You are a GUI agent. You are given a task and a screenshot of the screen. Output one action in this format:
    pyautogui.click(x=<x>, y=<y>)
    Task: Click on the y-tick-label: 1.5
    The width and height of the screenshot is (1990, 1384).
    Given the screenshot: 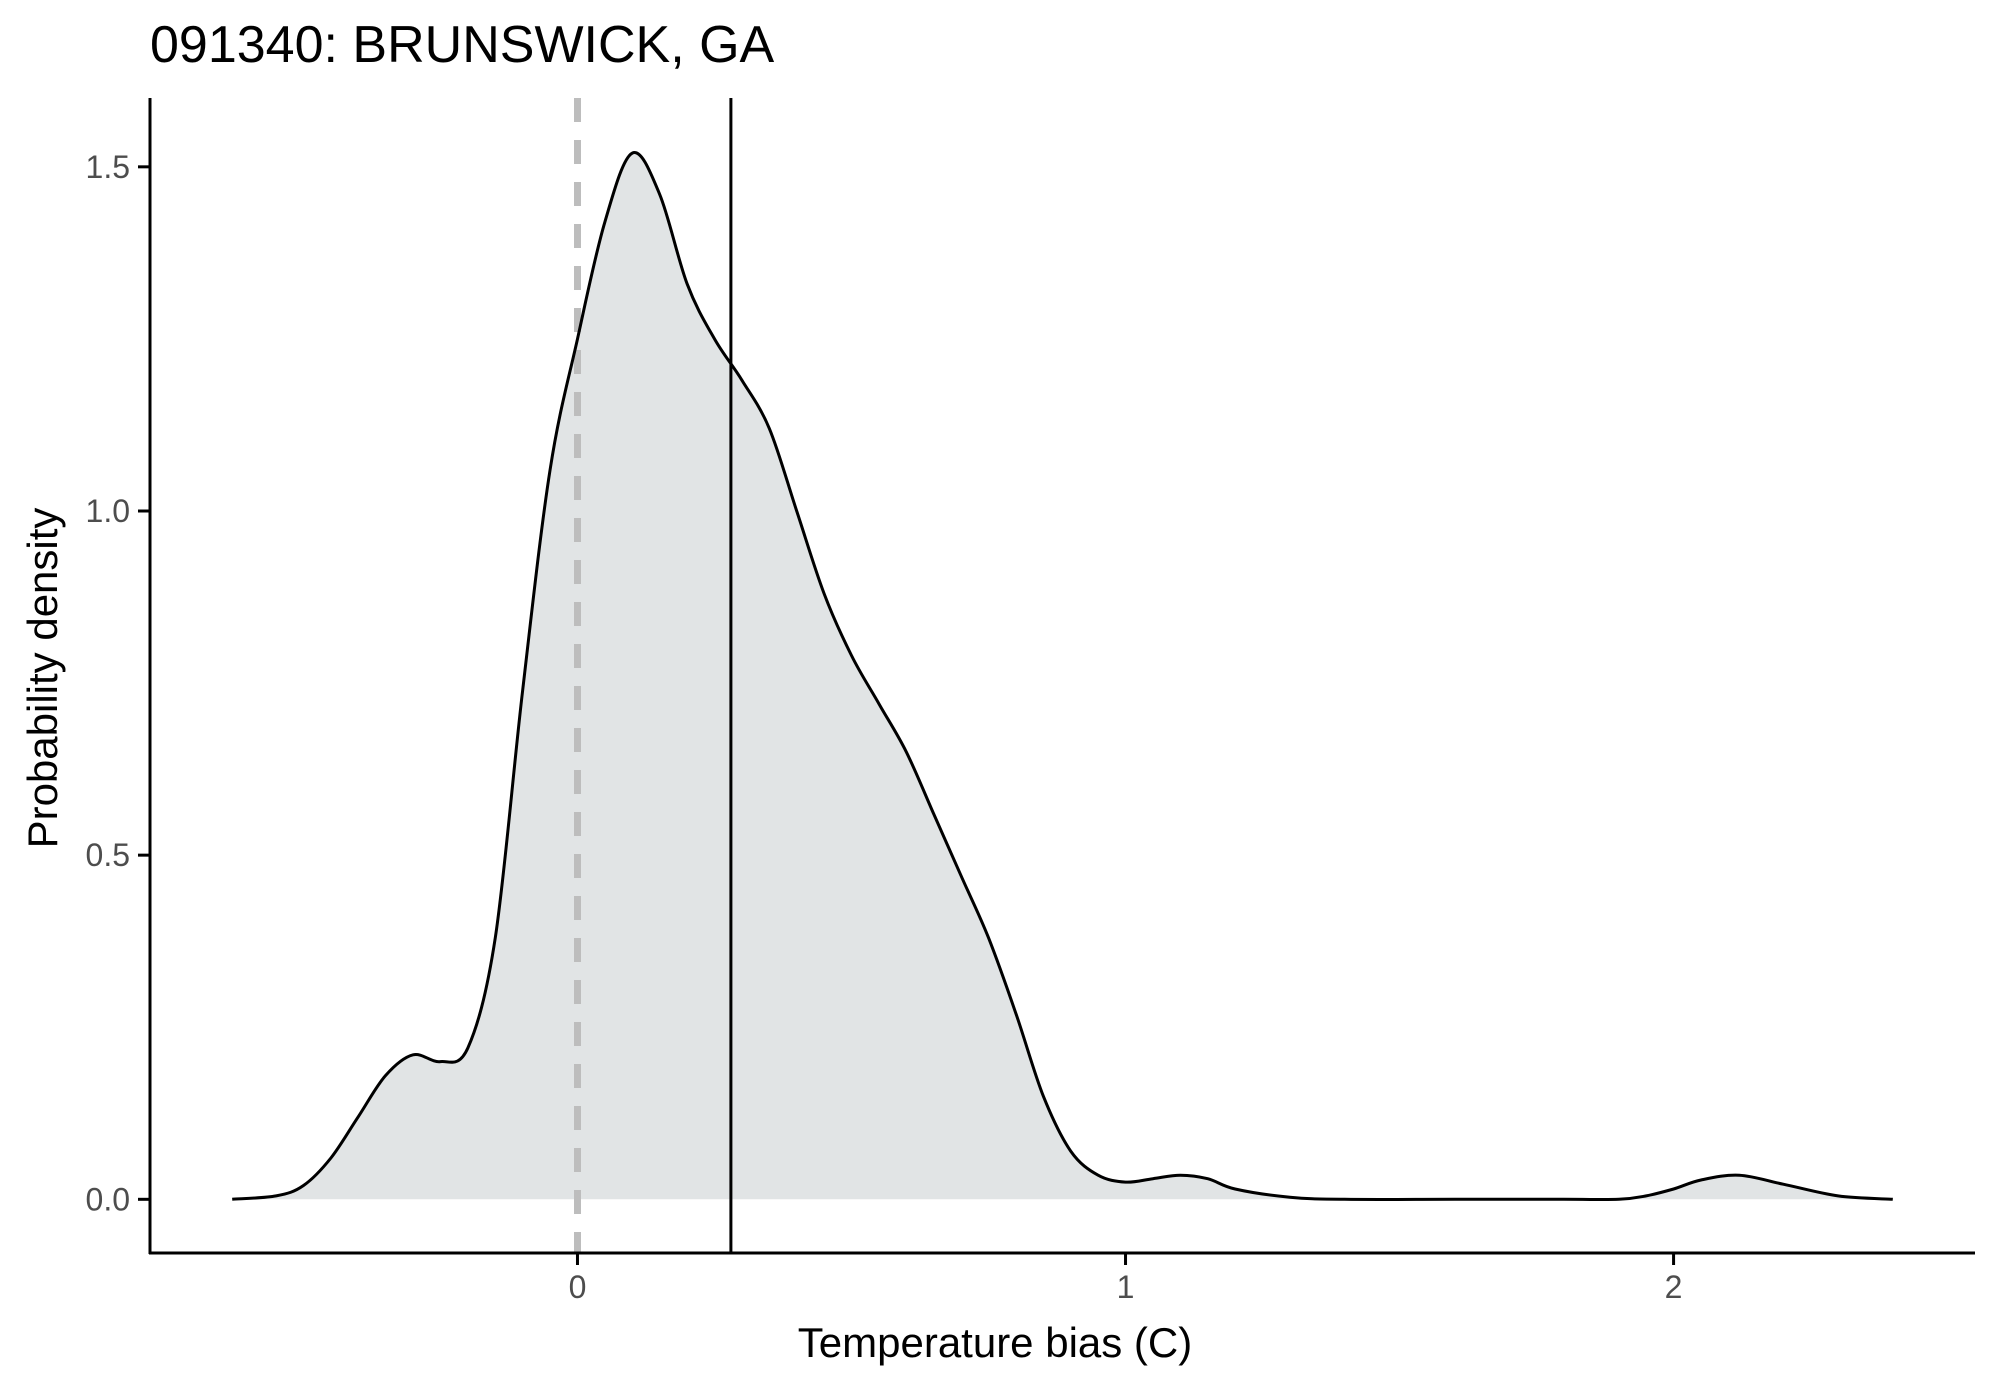 What is the action you would take?
    pyautogui.click(x=108, y=167)
    